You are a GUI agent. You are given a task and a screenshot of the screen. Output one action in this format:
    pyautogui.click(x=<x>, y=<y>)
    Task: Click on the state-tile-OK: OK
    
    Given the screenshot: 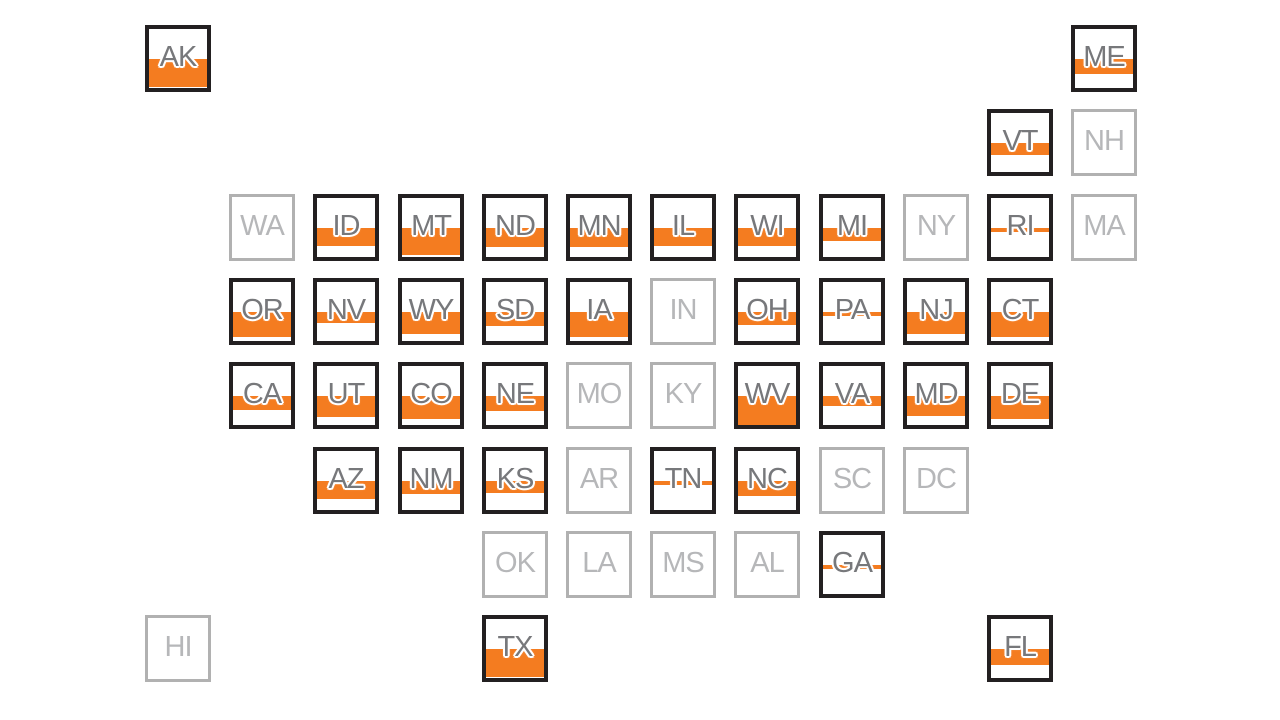 What is the action you would take?
    pyautogui.click(x=515, y=564)
    